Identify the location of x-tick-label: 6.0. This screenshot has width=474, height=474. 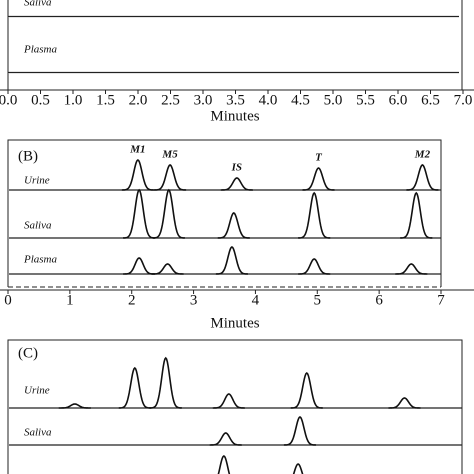
(398, 100).